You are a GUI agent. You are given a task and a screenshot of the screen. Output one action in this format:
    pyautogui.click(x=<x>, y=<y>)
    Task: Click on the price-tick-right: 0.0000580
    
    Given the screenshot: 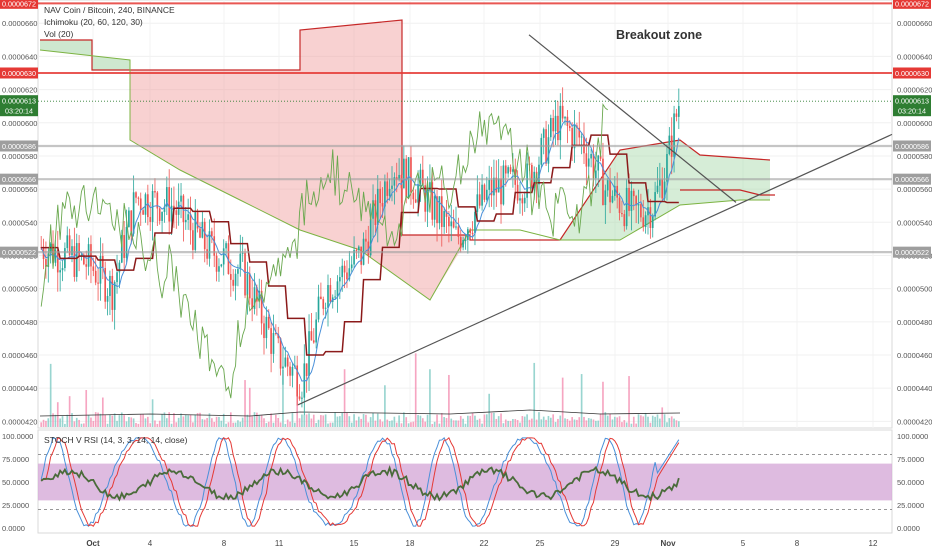 What is the action you would take?
    pyautogui.click(x=914, y=156)
    